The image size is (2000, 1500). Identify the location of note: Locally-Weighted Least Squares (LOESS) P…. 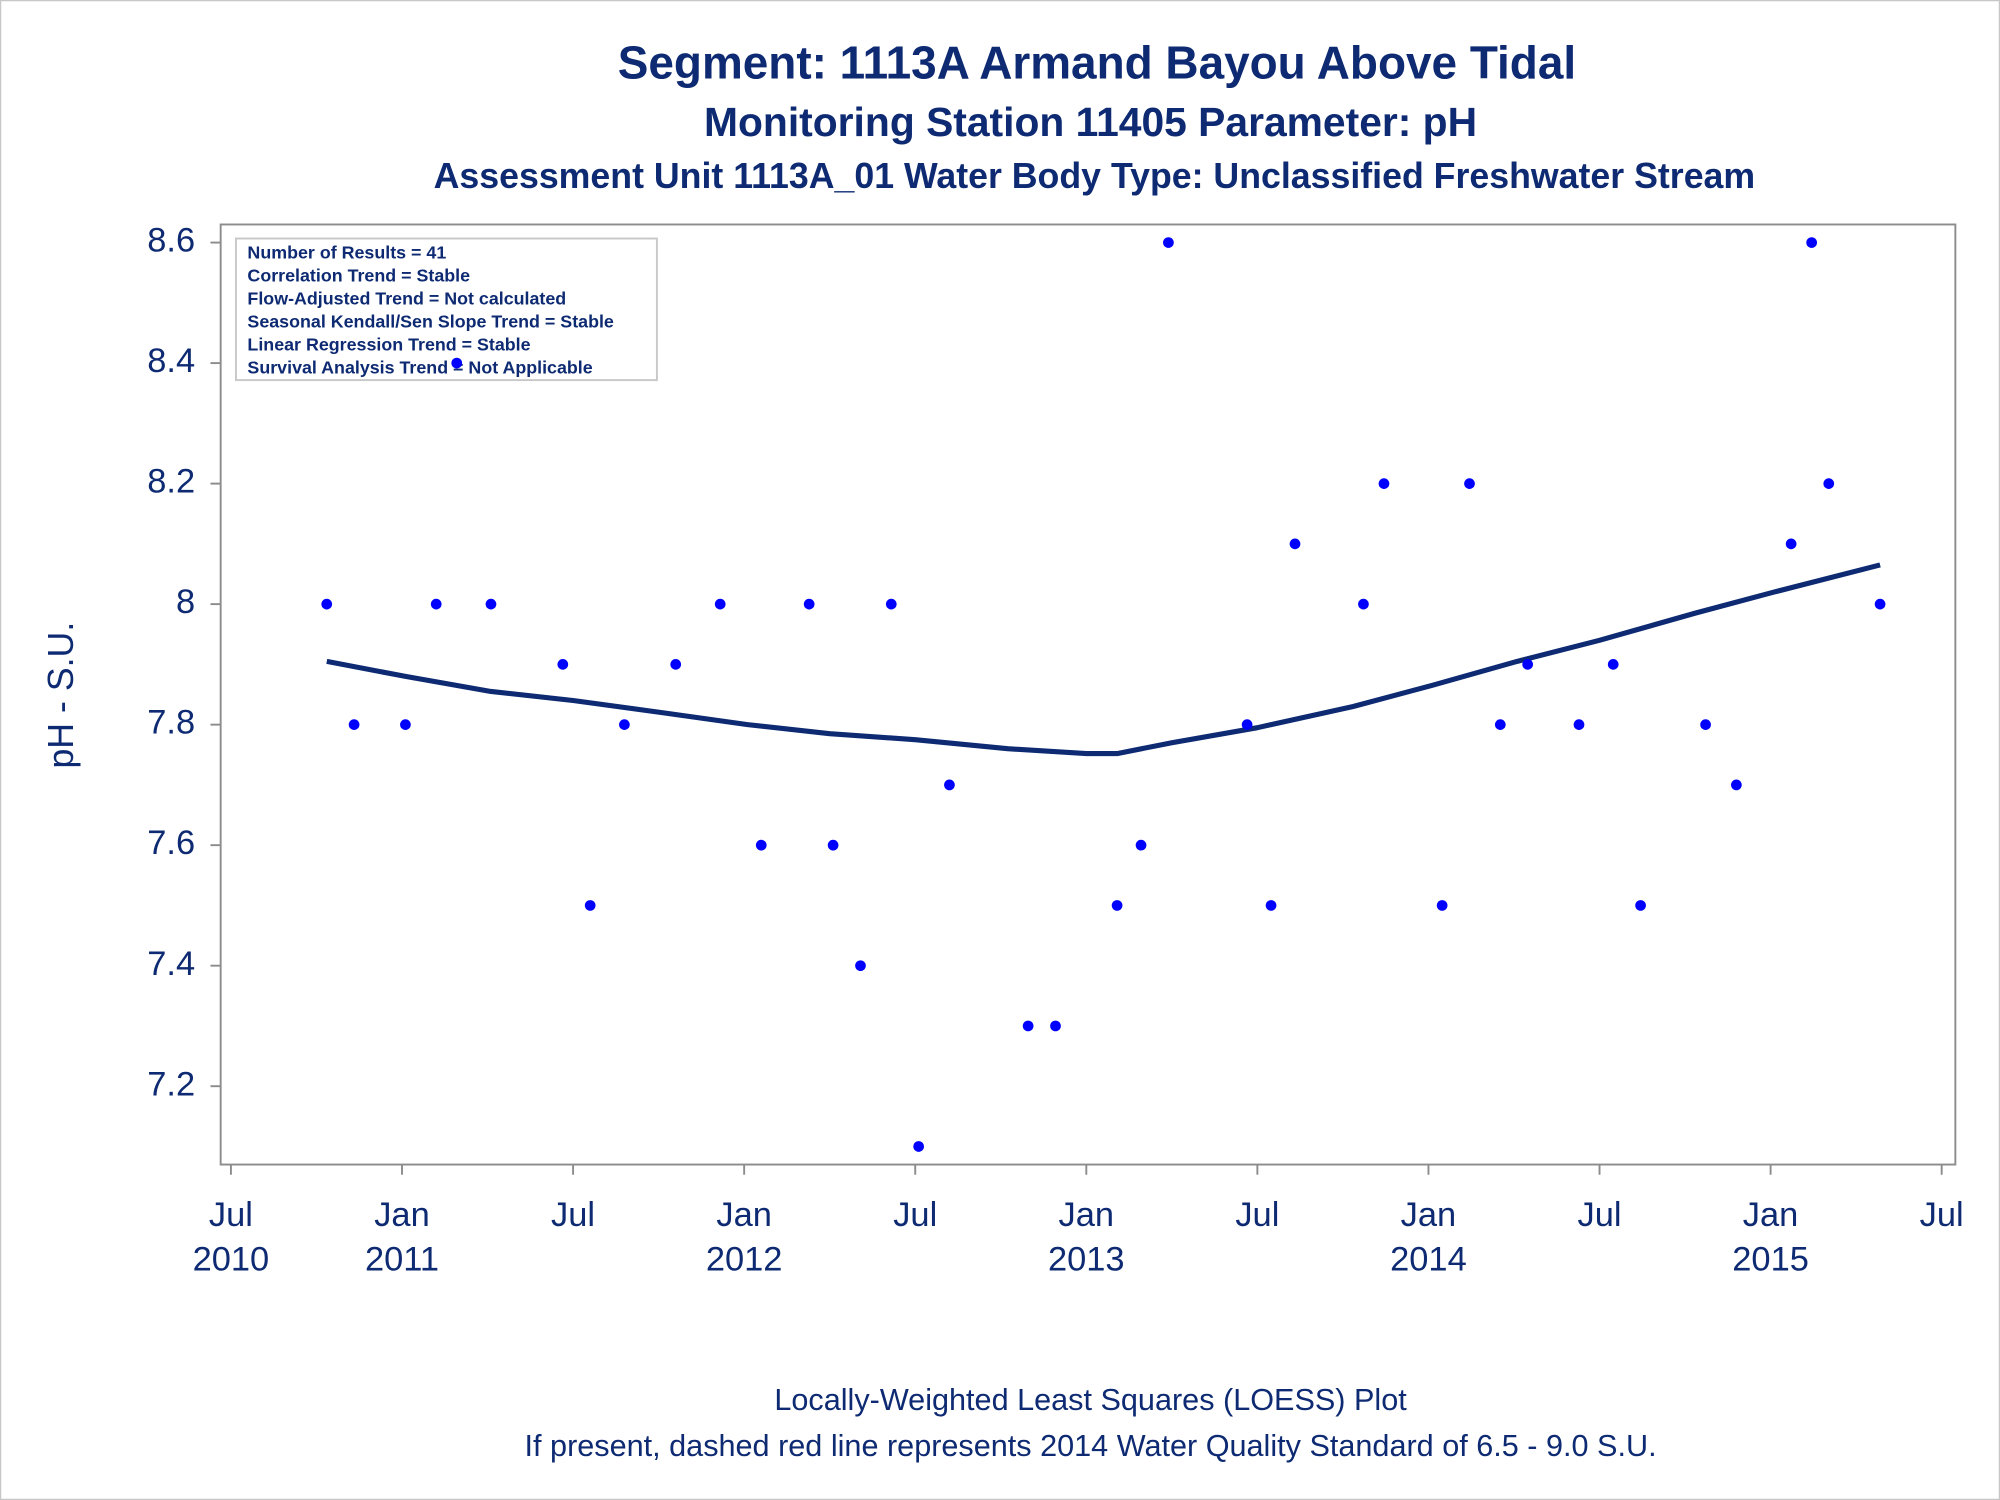
(1090, 1400).